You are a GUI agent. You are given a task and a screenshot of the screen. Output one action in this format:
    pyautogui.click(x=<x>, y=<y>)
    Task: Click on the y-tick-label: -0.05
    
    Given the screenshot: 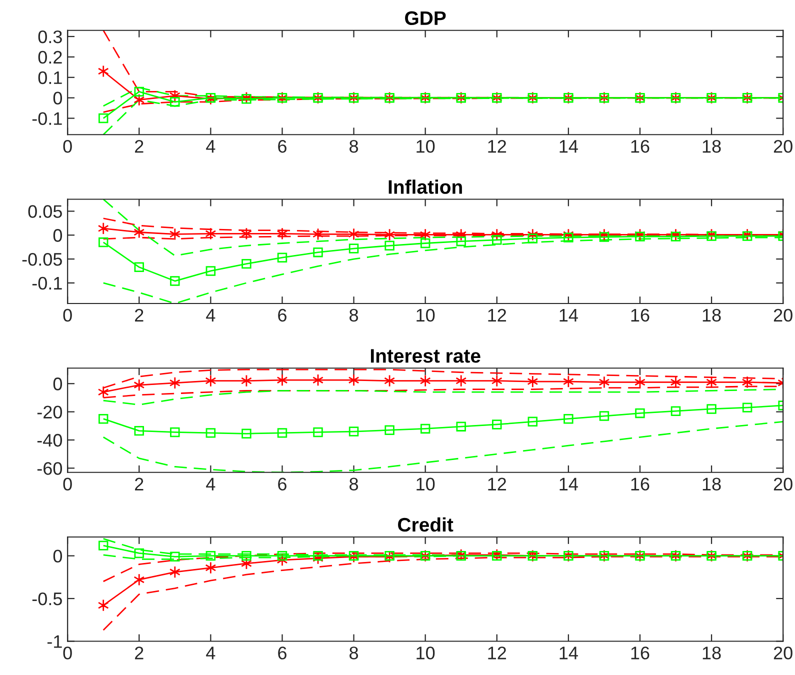 What is the action you would take?
    pyautogui.click(x=42, y=259)
    